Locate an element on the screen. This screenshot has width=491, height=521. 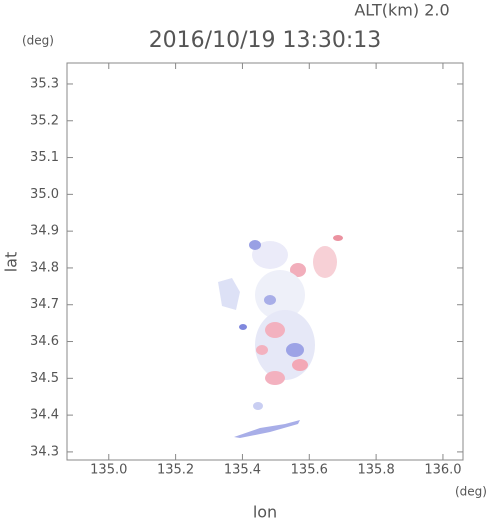
y-tick-label: 34.9 is located at coordinates (44, 231).